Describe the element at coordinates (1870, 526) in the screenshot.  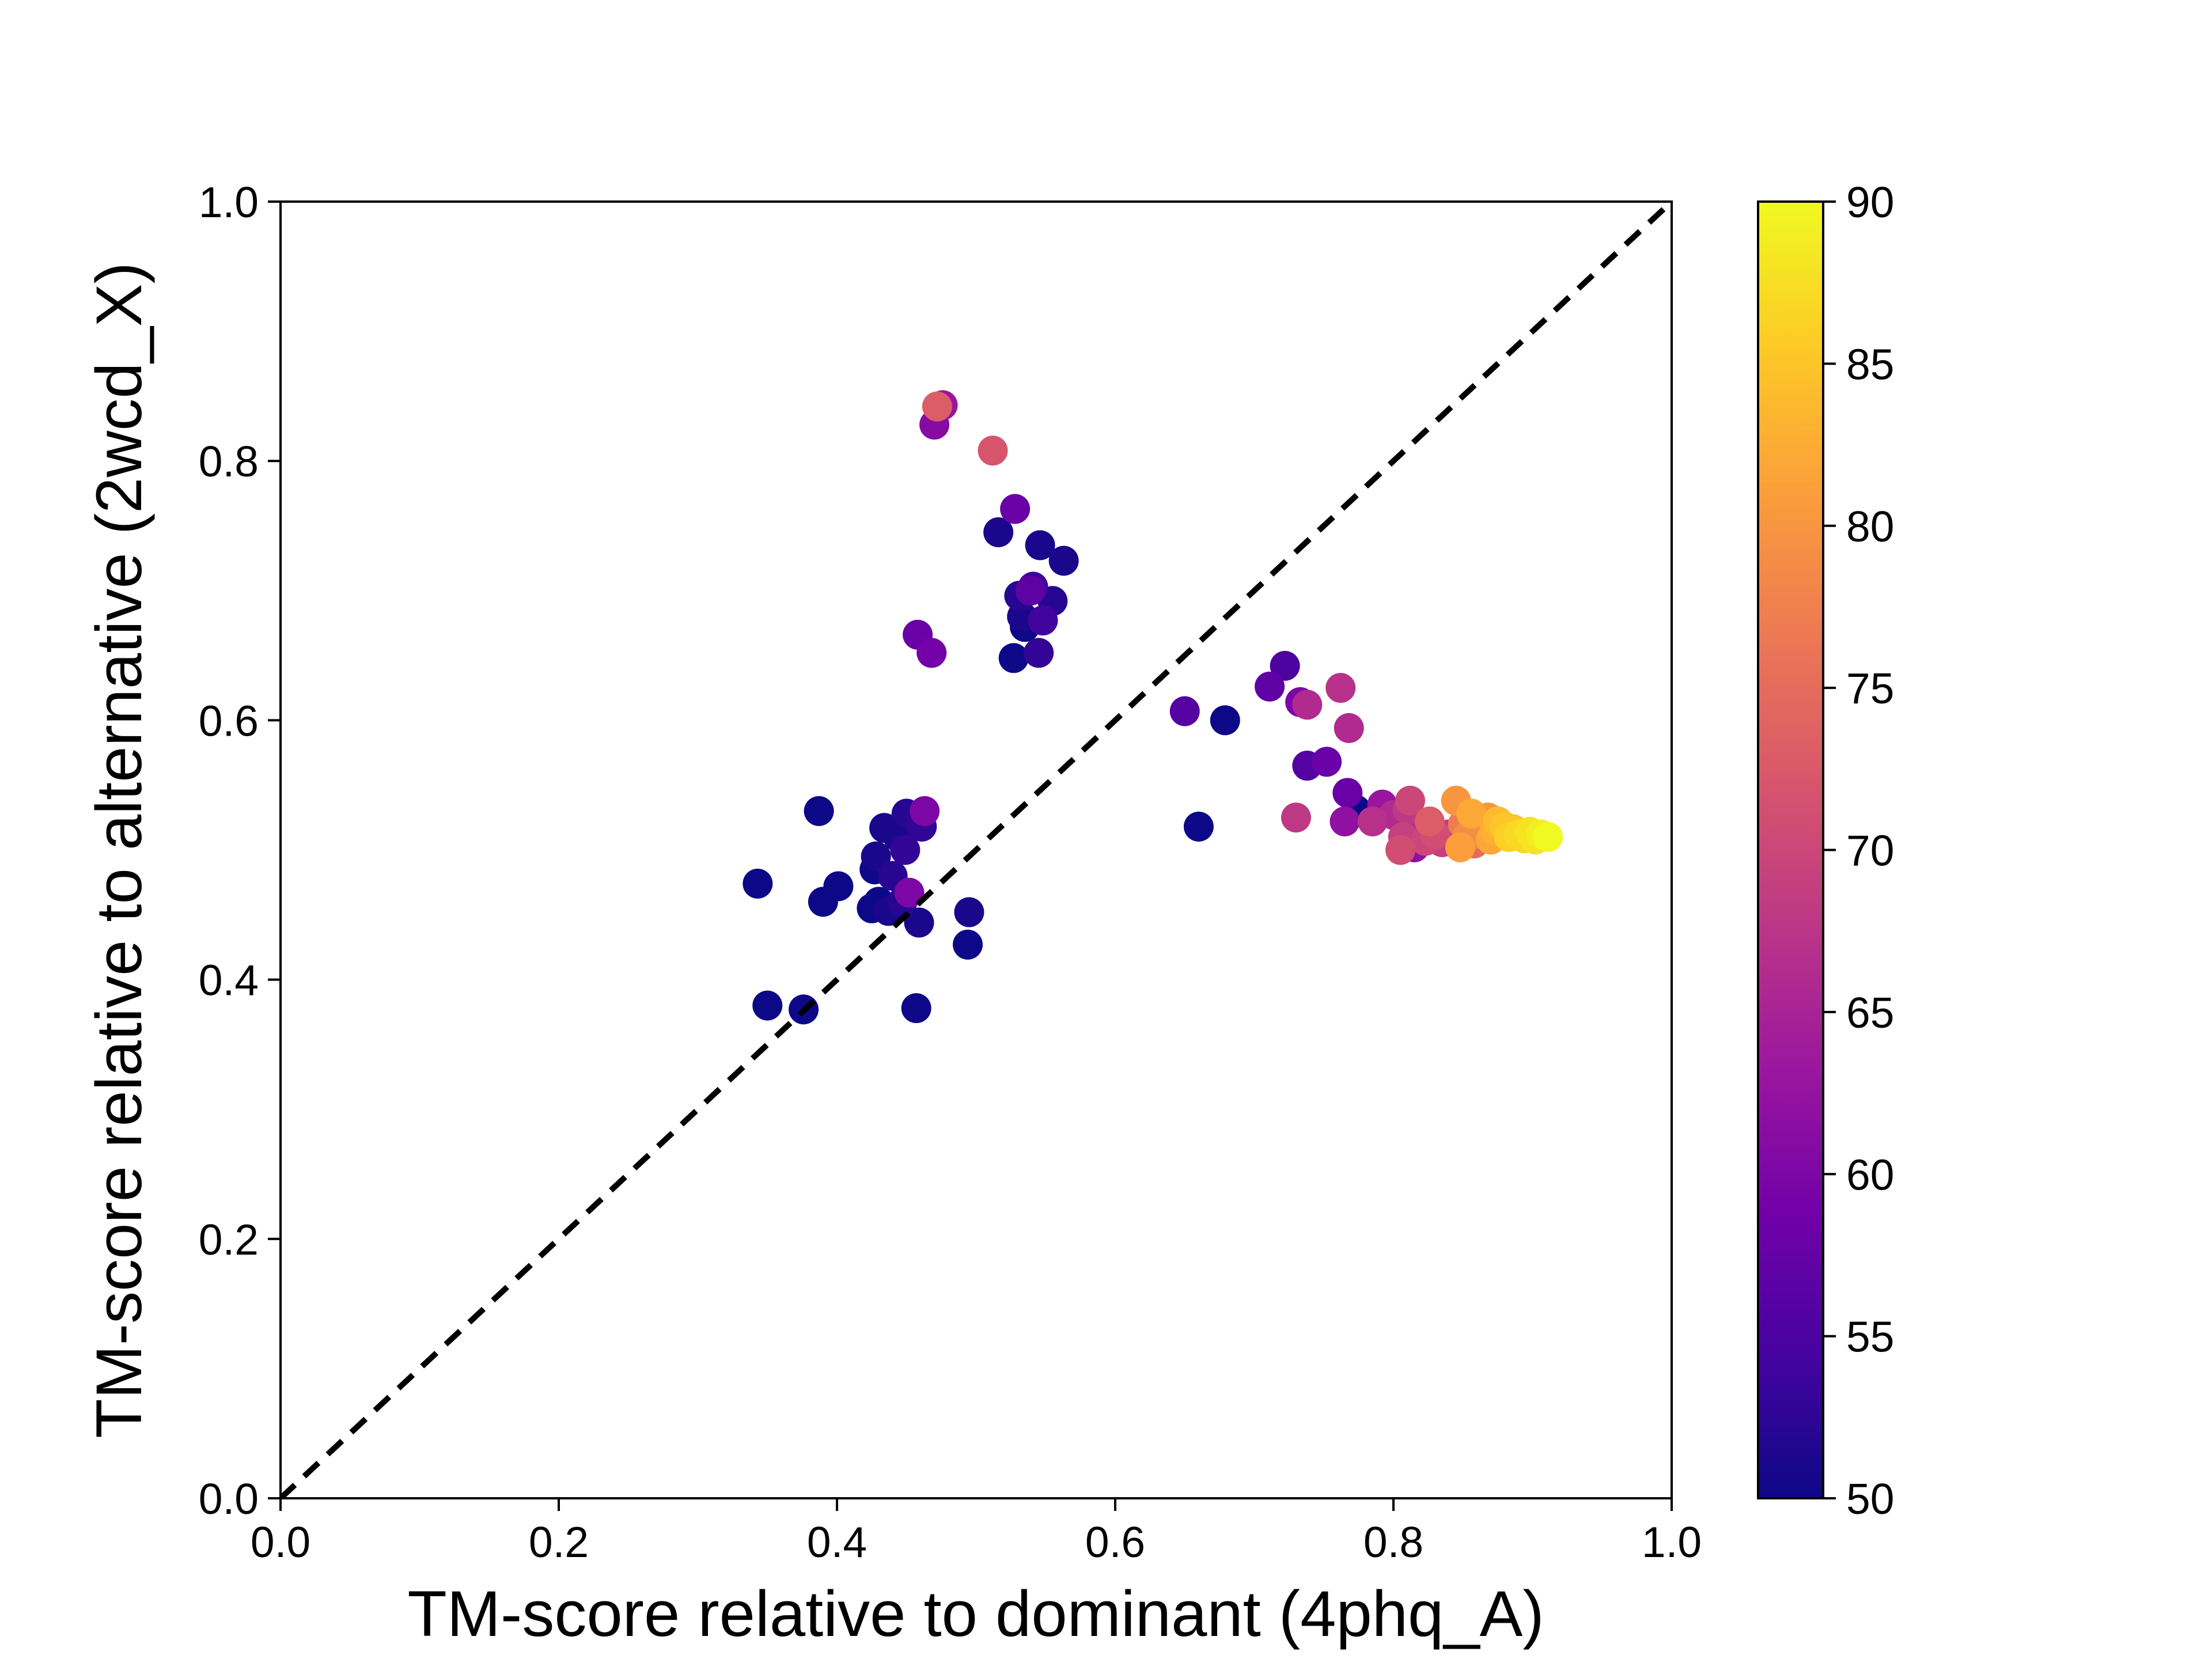
I see `colorbar-tick-label: 80` at that location.